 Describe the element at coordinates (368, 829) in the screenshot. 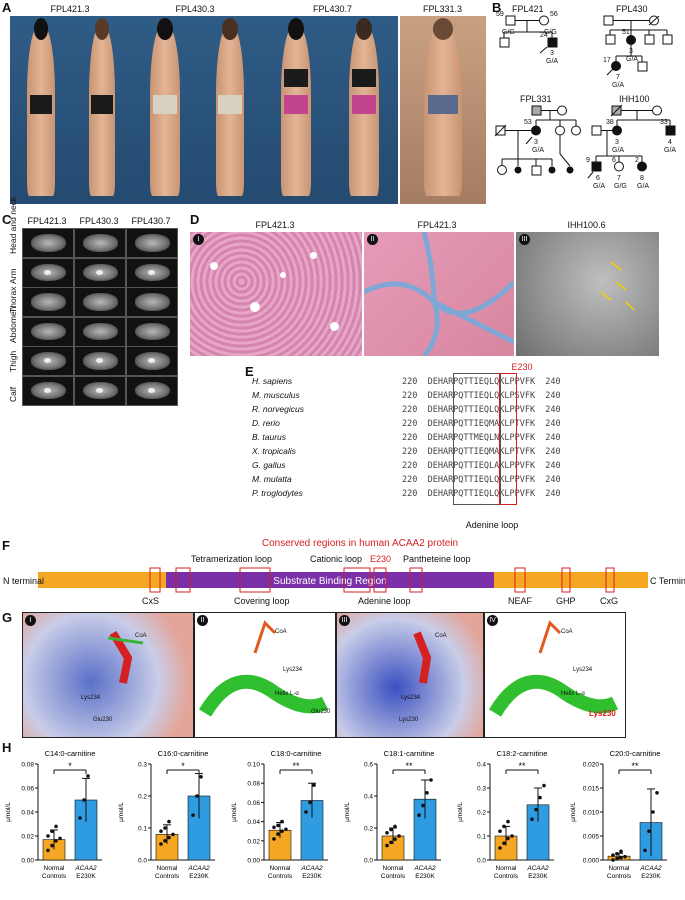

I see `y-tick-label: 0.2` at that location.